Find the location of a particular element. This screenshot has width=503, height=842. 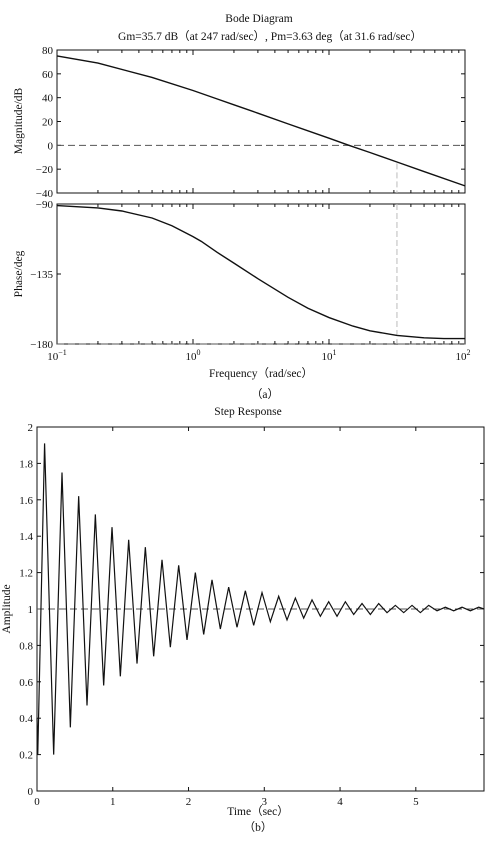

magnitude-y-tick-label: 80 is located at coordinates (48, 51).